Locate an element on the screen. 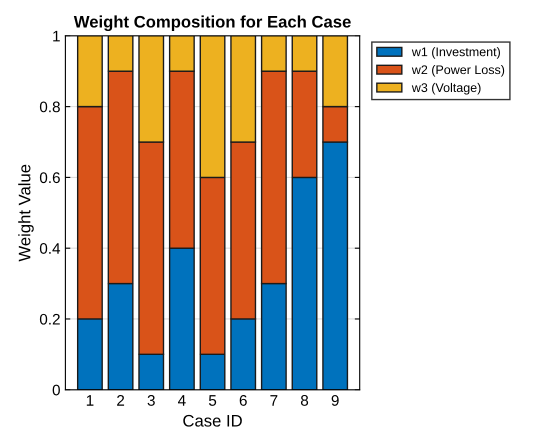  x-tick-label: 4 is located at coordinates (182, 400).